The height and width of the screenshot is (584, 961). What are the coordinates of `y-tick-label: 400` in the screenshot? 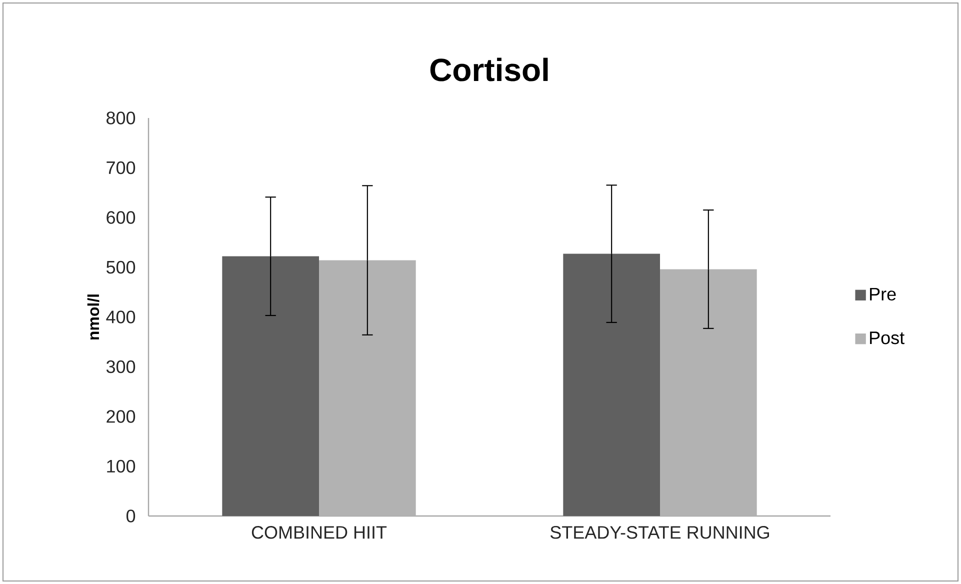 It's located at (121, 317).